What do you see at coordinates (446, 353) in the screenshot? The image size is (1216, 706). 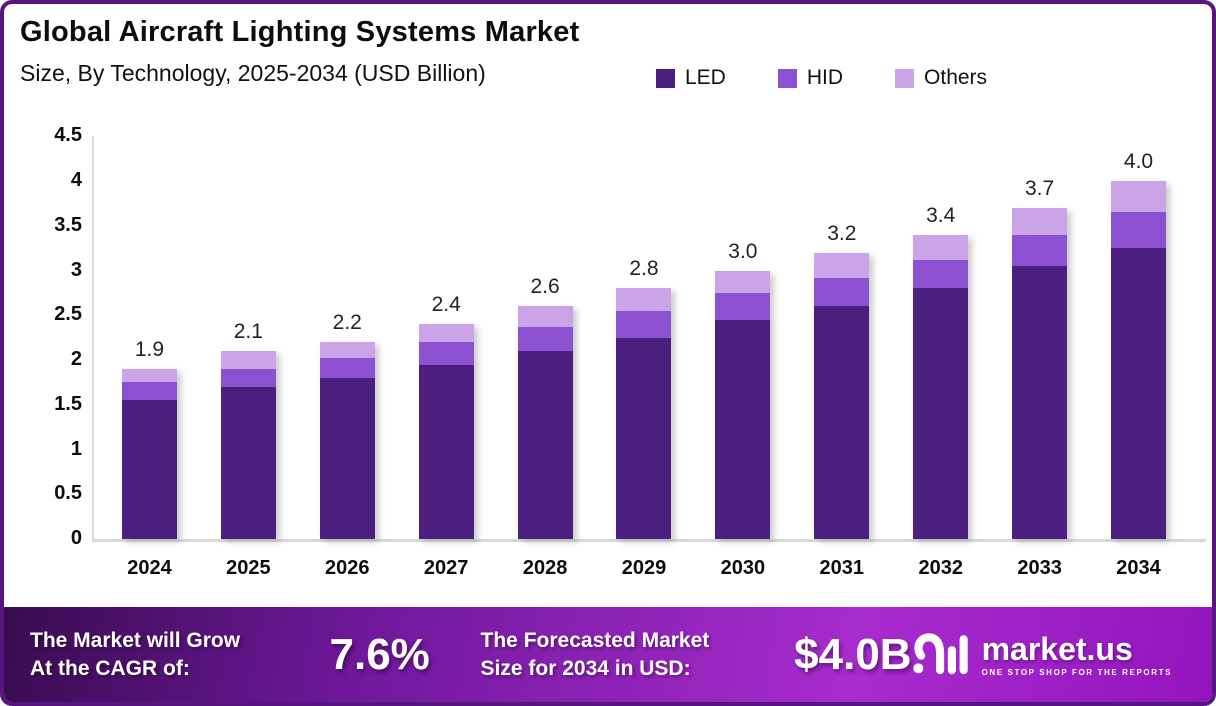 I see `bar-segment-hid-2027` at bounding box center [446, 353].